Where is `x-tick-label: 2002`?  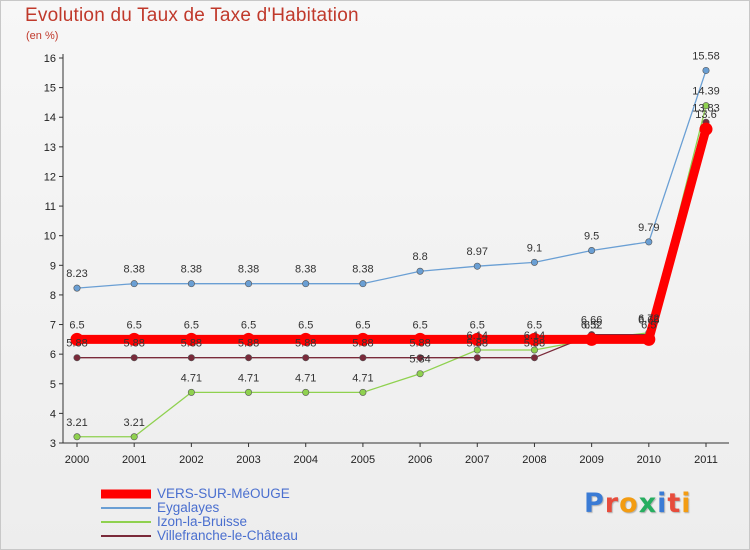 x-tick-label: 2002 is located at coordinates (191, 460).